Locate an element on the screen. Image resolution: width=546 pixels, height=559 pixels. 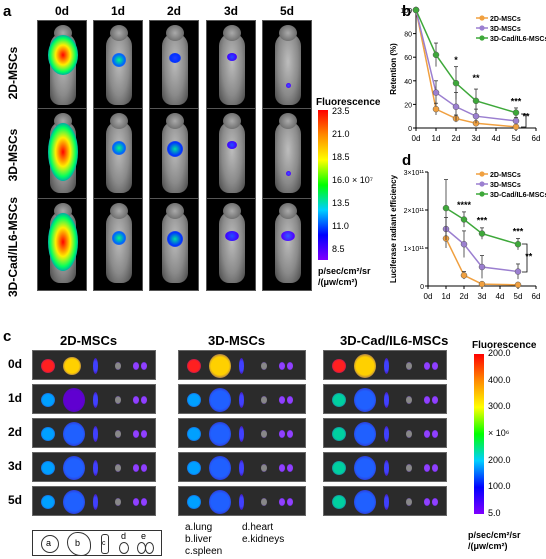
scale-c-unit: p/sec/cm²/sr /(μw/cm²) is located at coordinates (494, 541).